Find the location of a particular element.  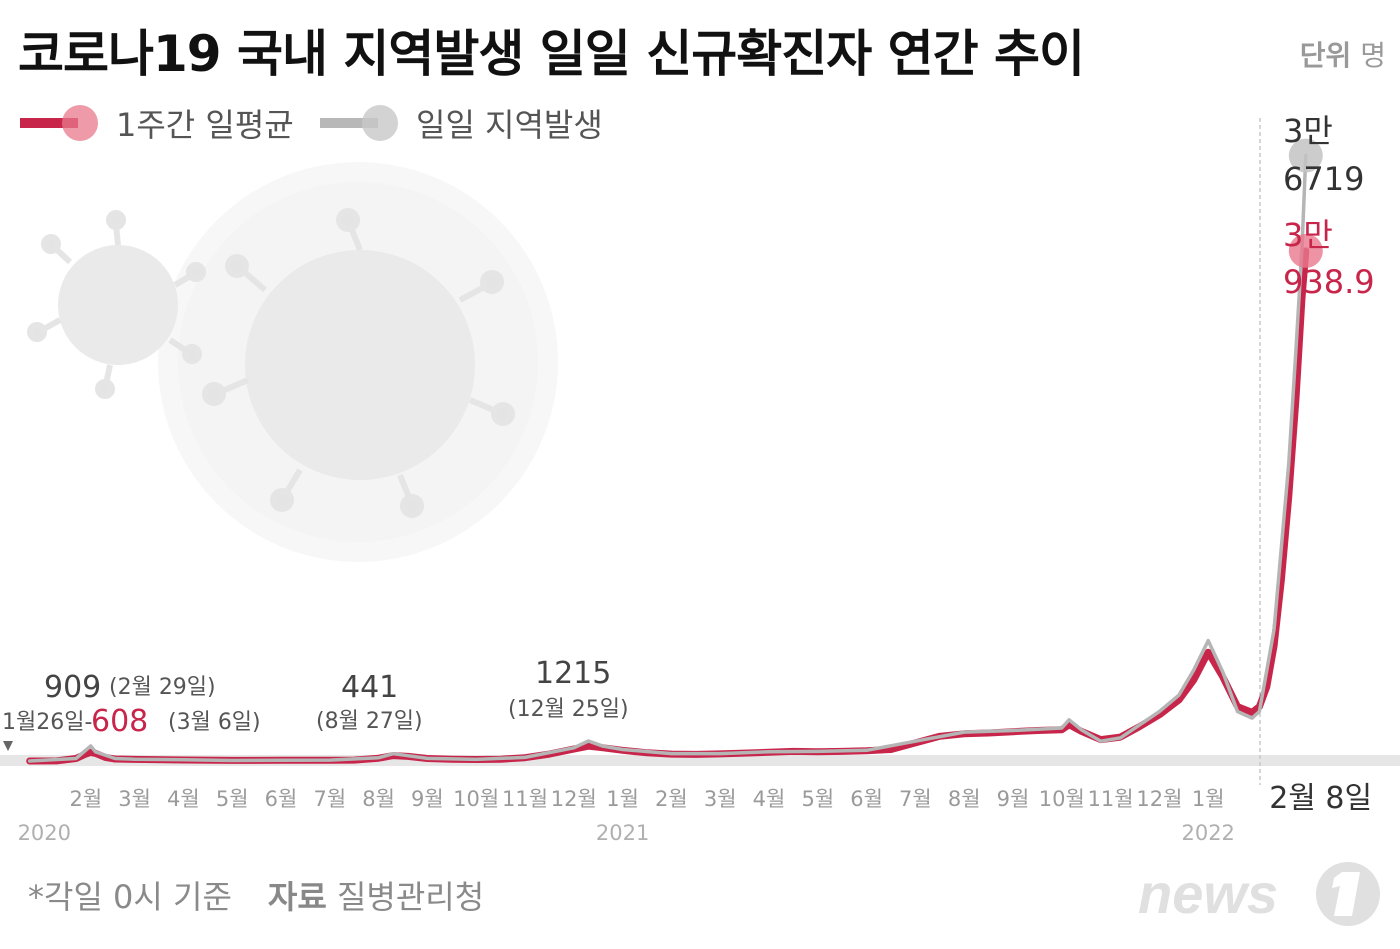

legend-line-daily is located at coordinates (349, 123).